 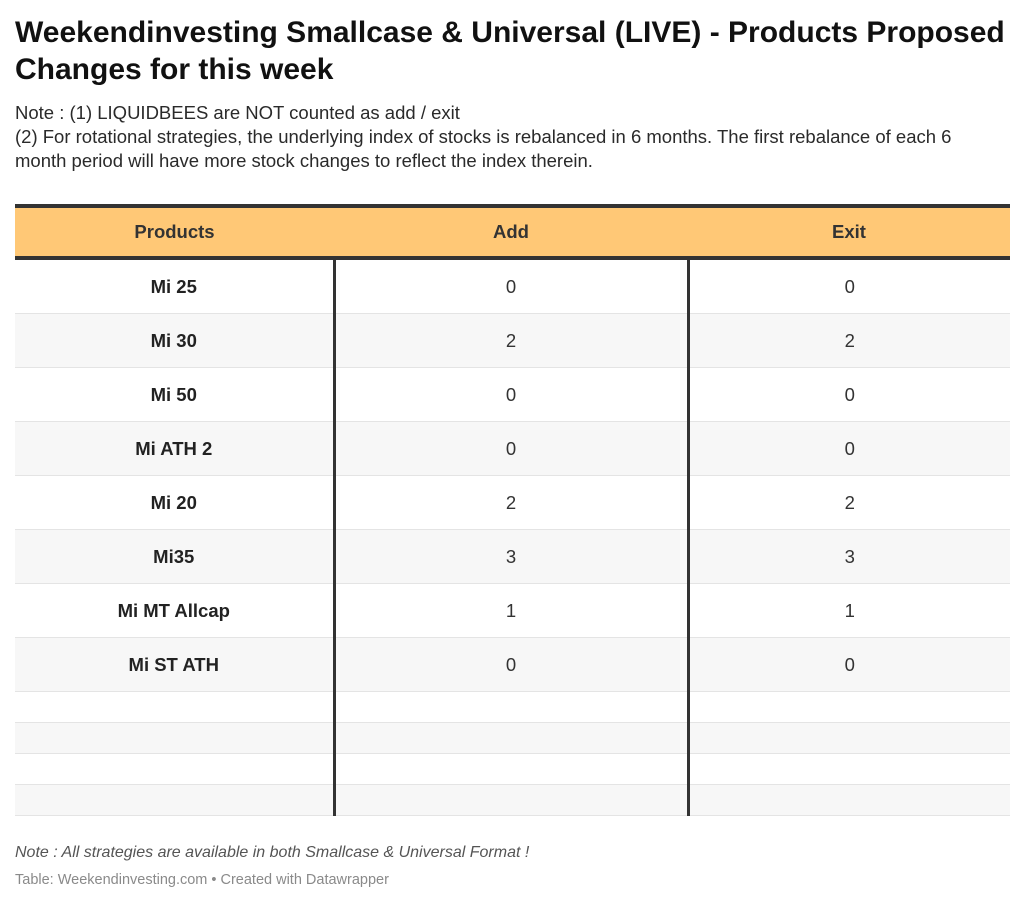 I want to click on product-cell: Mi 30, so click(x=174, y=340).